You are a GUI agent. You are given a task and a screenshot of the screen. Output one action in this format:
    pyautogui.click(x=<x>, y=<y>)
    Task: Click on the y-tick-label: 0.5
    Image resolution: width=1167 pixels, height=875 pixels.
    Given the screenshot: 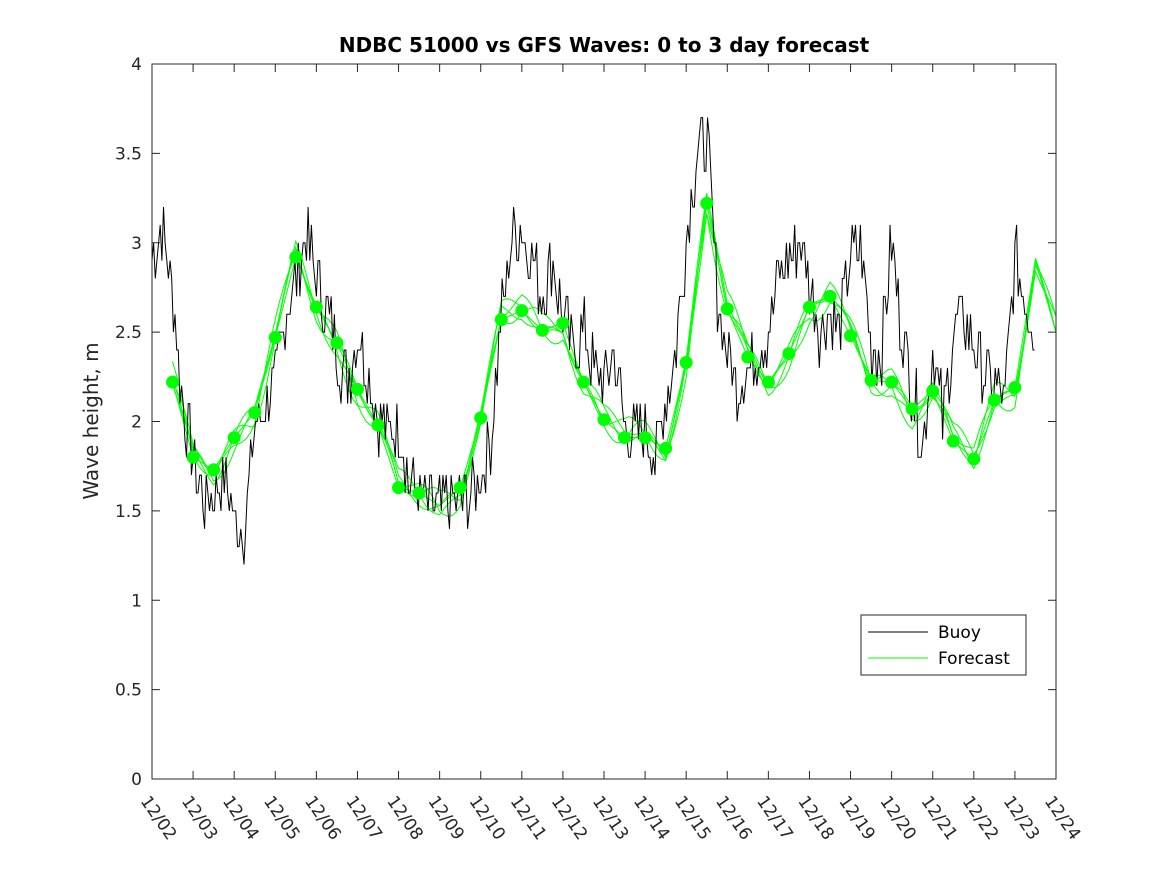 What is the action you would take?
    pyautogui.click(x=128, y=691)
    